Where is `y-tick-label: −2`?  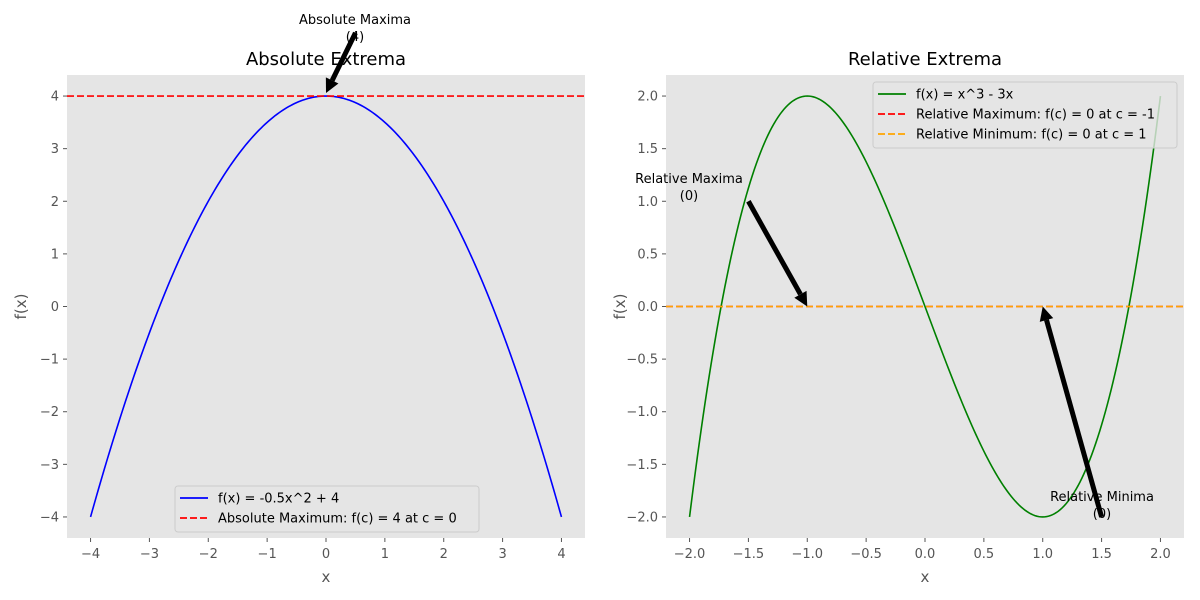 y-tick-label: −2 is located at coordinates (49, 412).